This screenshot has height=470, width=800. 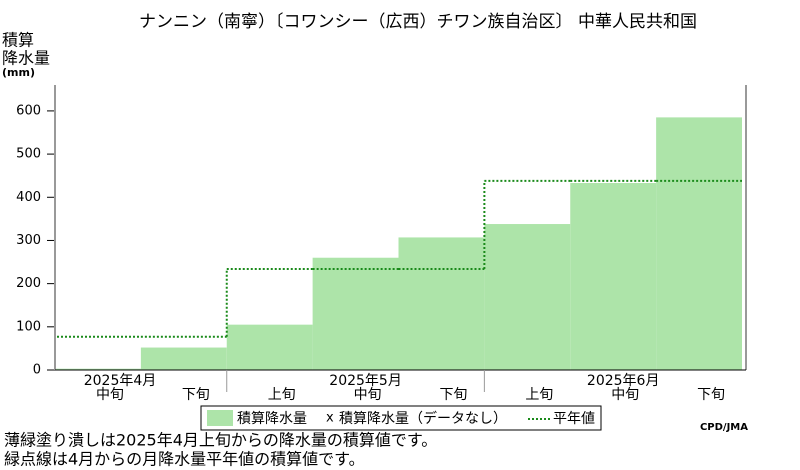 I want to click on note: 緑点線は4月からの月降水量平年値の積算値です。, so click(x=184, y=459).